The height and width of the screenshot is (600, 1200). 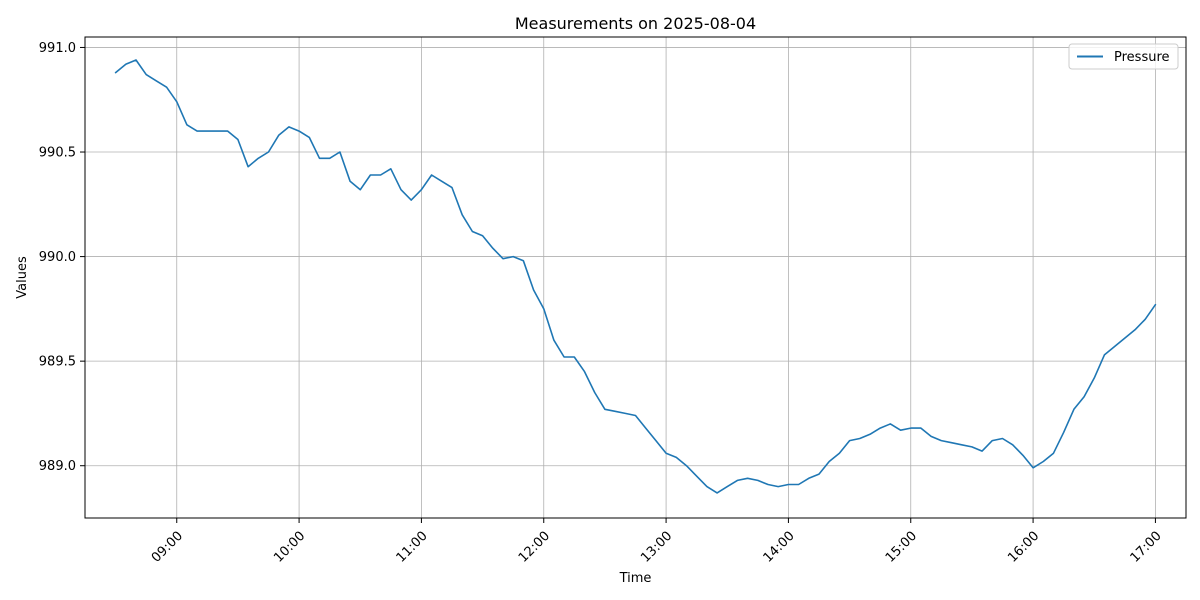 I want to click on legend-box, so click(x=1123, y=56).